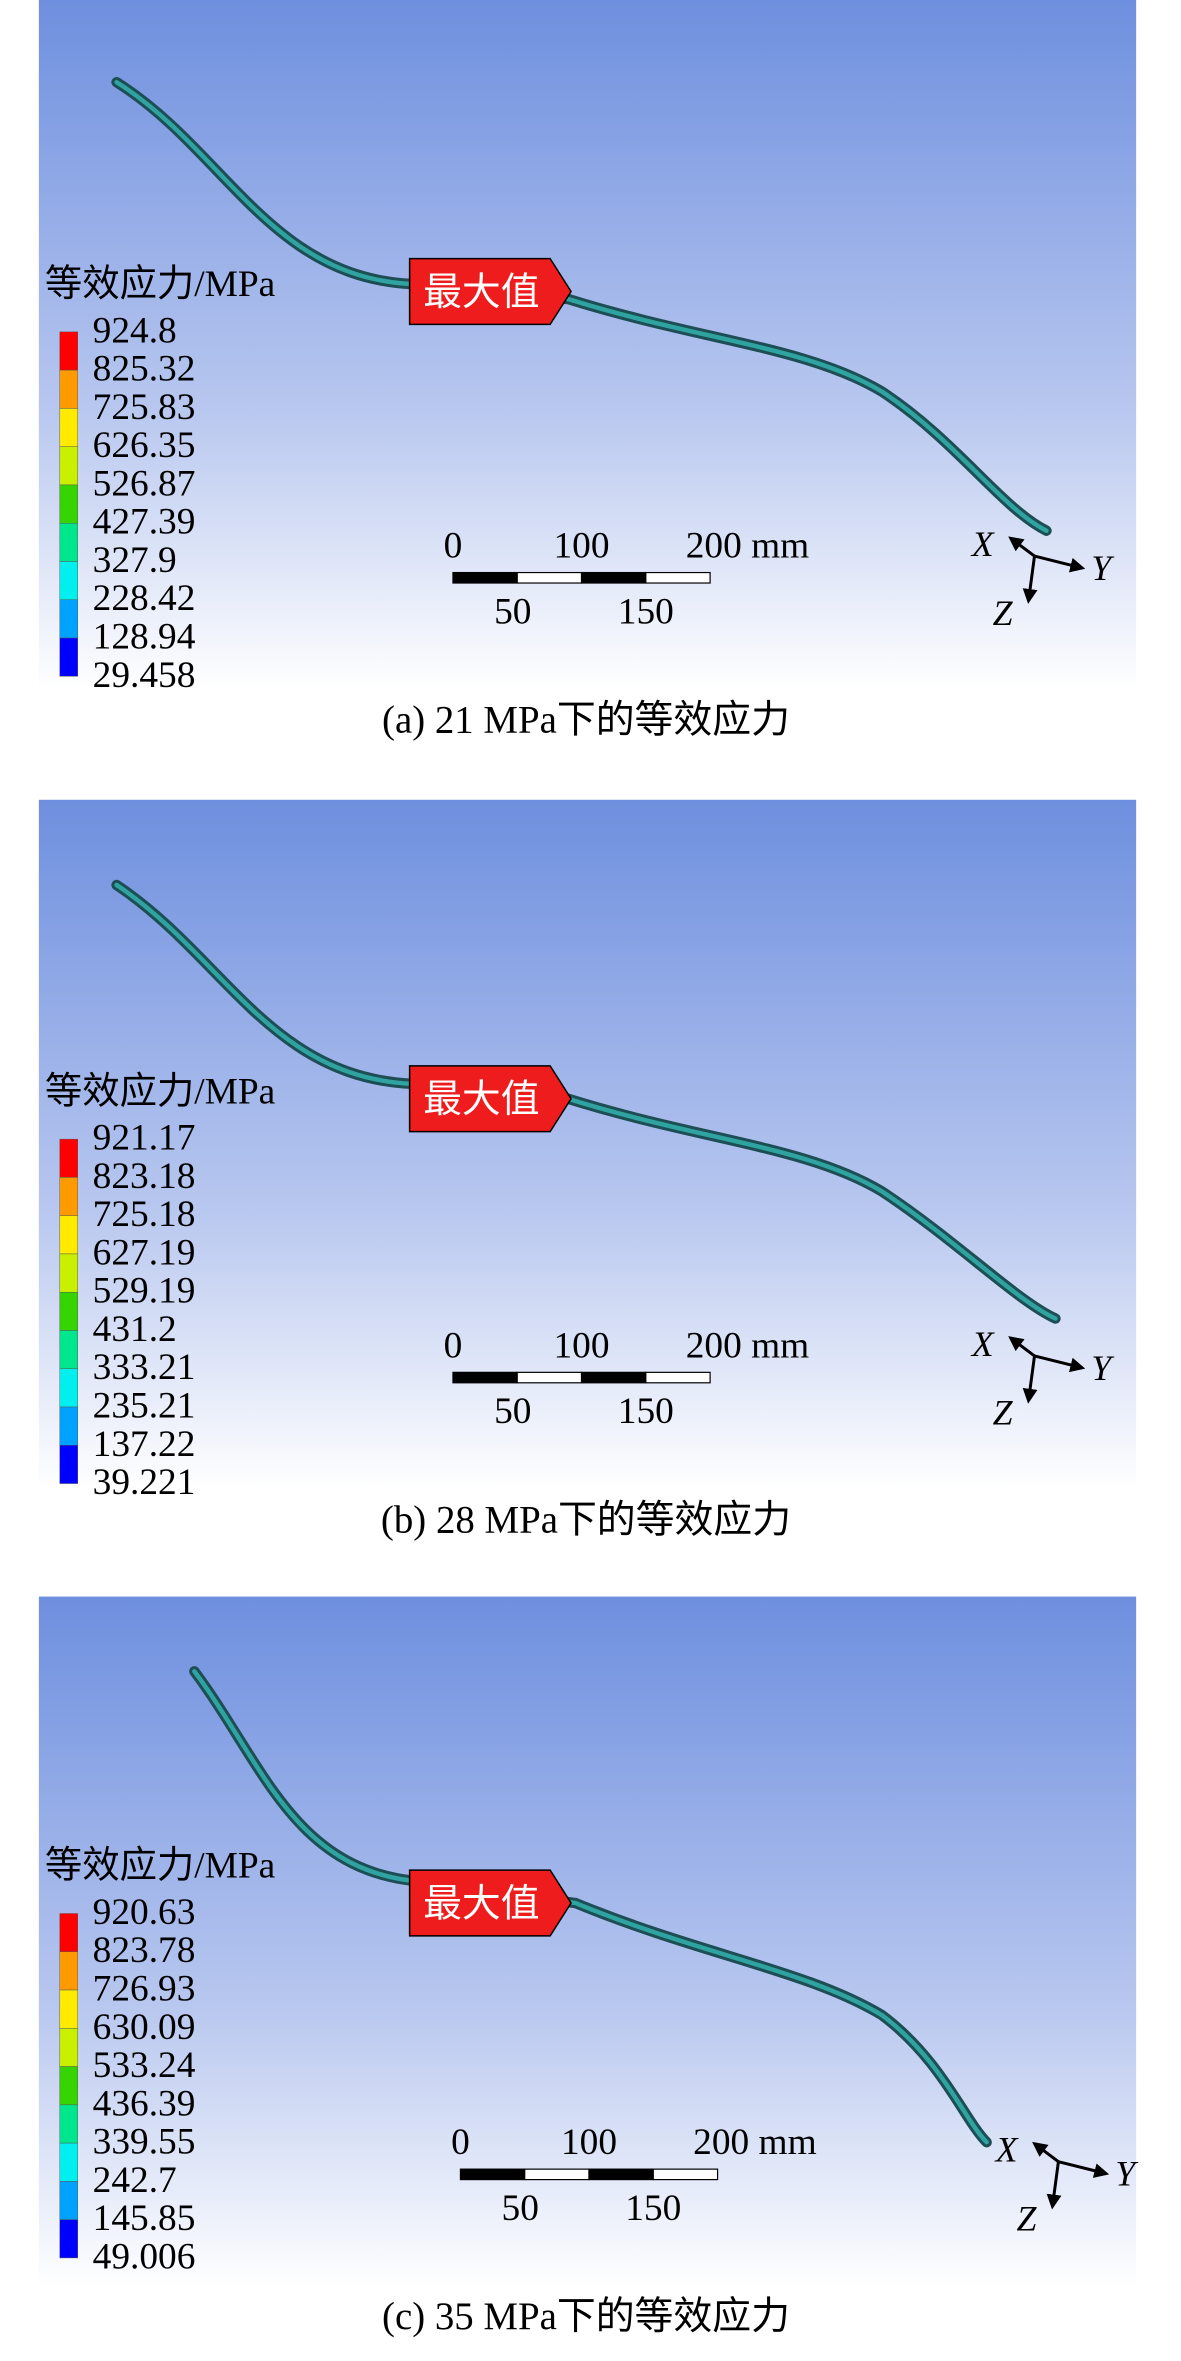 The image size is (1181, 2361). I want to click on legend-value: 627.19, so click(144, 1252).